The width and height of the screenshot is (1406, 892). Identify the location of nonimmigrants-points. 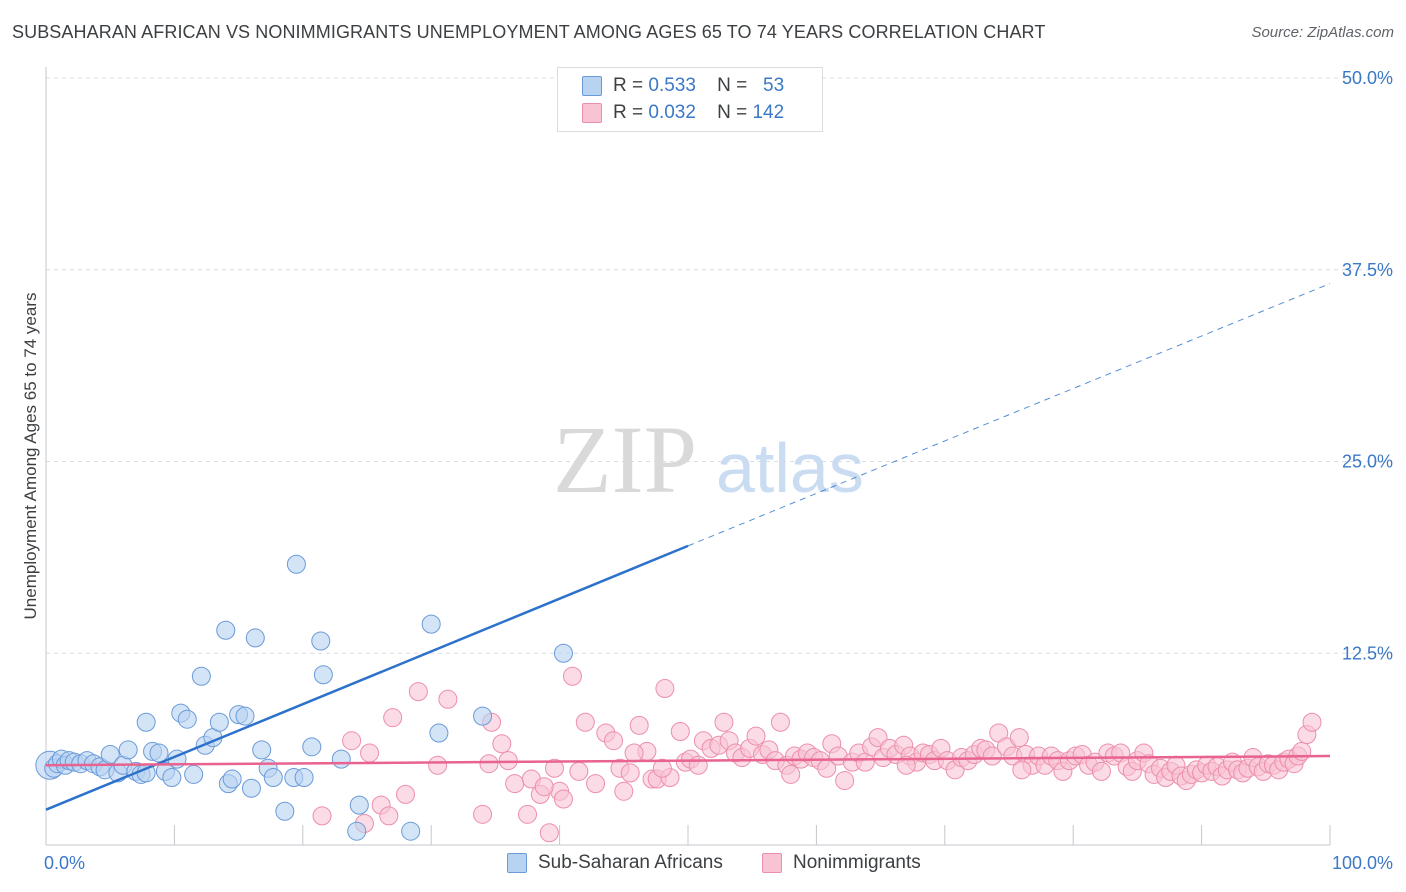
(817, 754).